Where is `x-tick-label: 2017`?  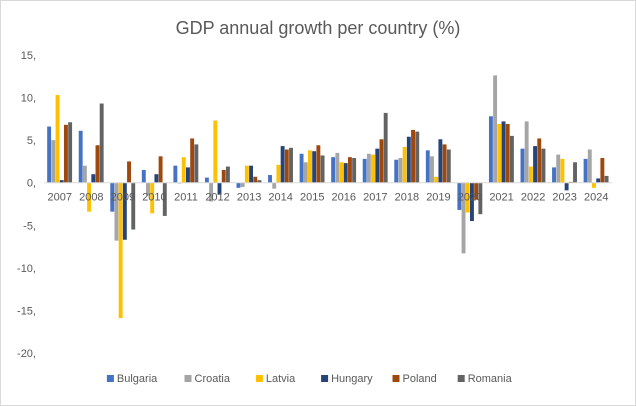 x-tick-label: 2017 is located at coordinates (375, 198).